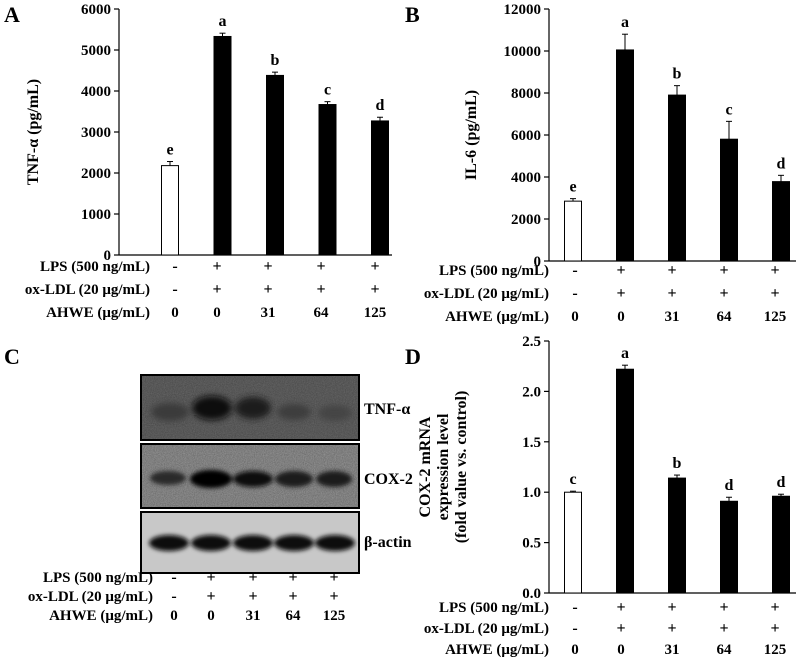  Describe the element at coordinates (12, 356) in the screenshot. I see `panel-letter-c: C` at that location.